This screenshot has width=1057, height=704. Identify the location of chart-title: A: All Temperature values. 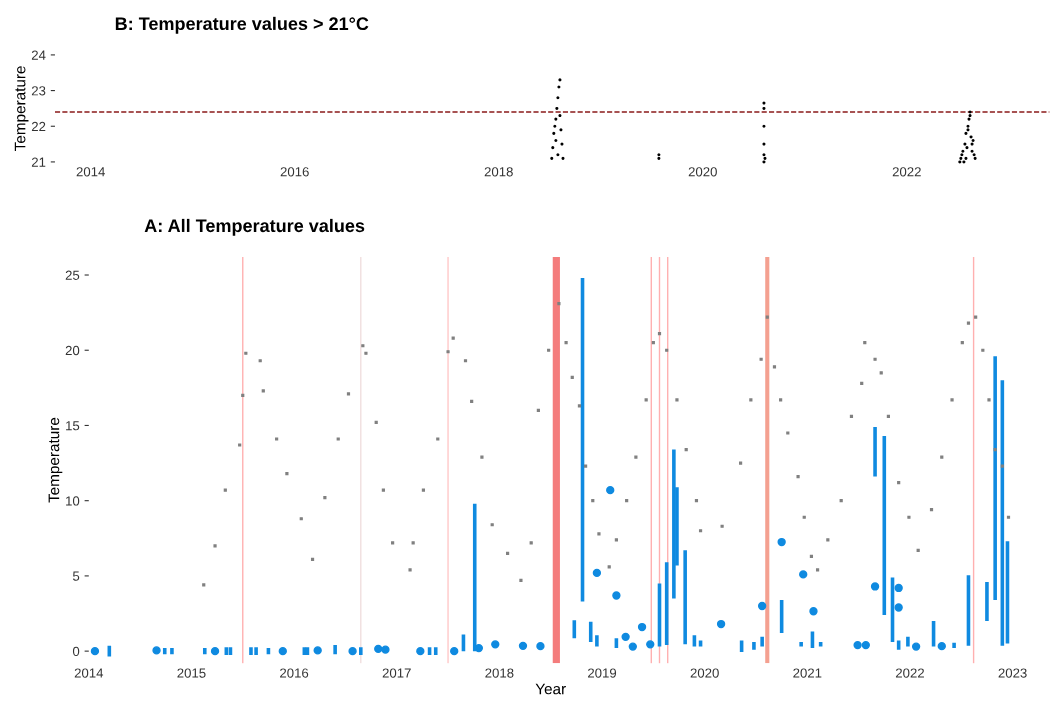
(254, 227).